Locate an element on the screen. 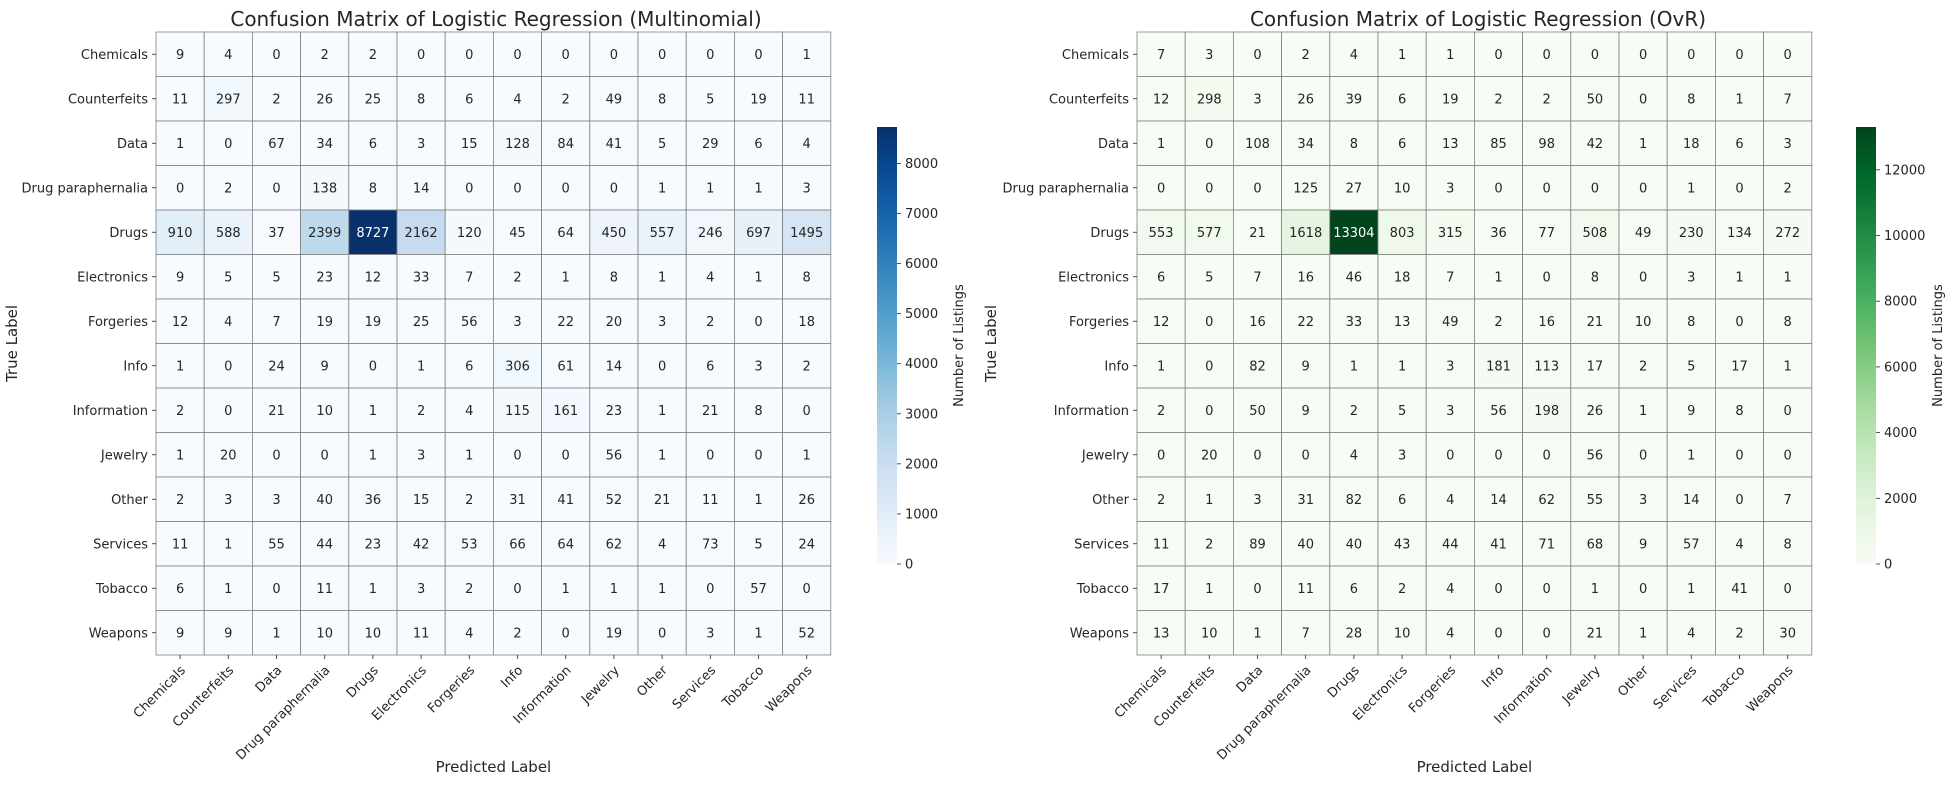 The height and width of the screenshot is (790, 1952). x-axis-label: Predicted Label is located at coordinates (494, 767).